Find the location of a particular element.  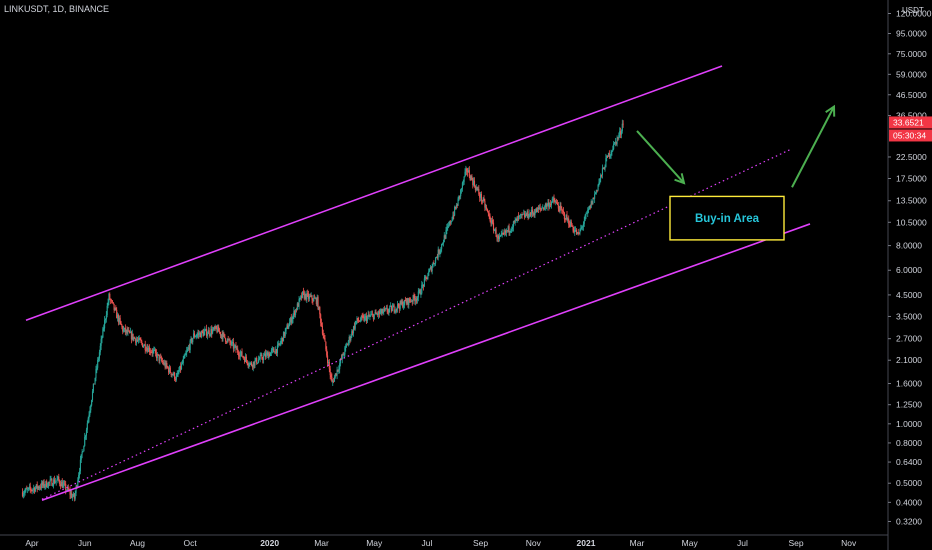

time-tick-label: Nov is located at coordinates (849, 543).